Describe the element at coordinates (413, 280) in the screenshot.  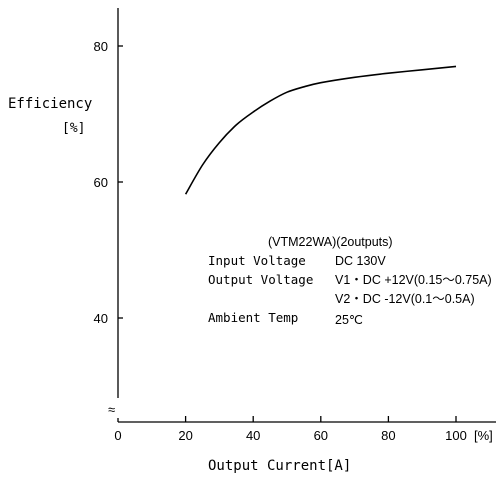
I see `annotation-value-v1: V1・DC +12V(0.15～0.75A)` at that location.